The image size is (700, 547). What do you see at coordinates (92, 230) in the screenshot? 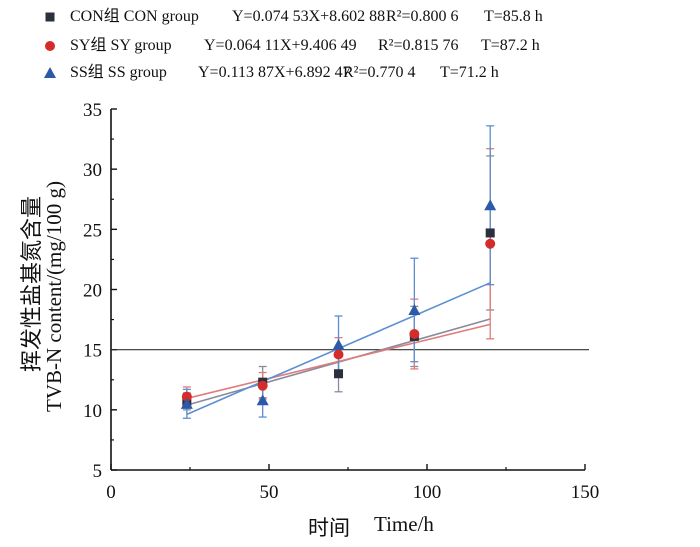
I see `y-tick-label: 25` at bounding box center [92, 230].